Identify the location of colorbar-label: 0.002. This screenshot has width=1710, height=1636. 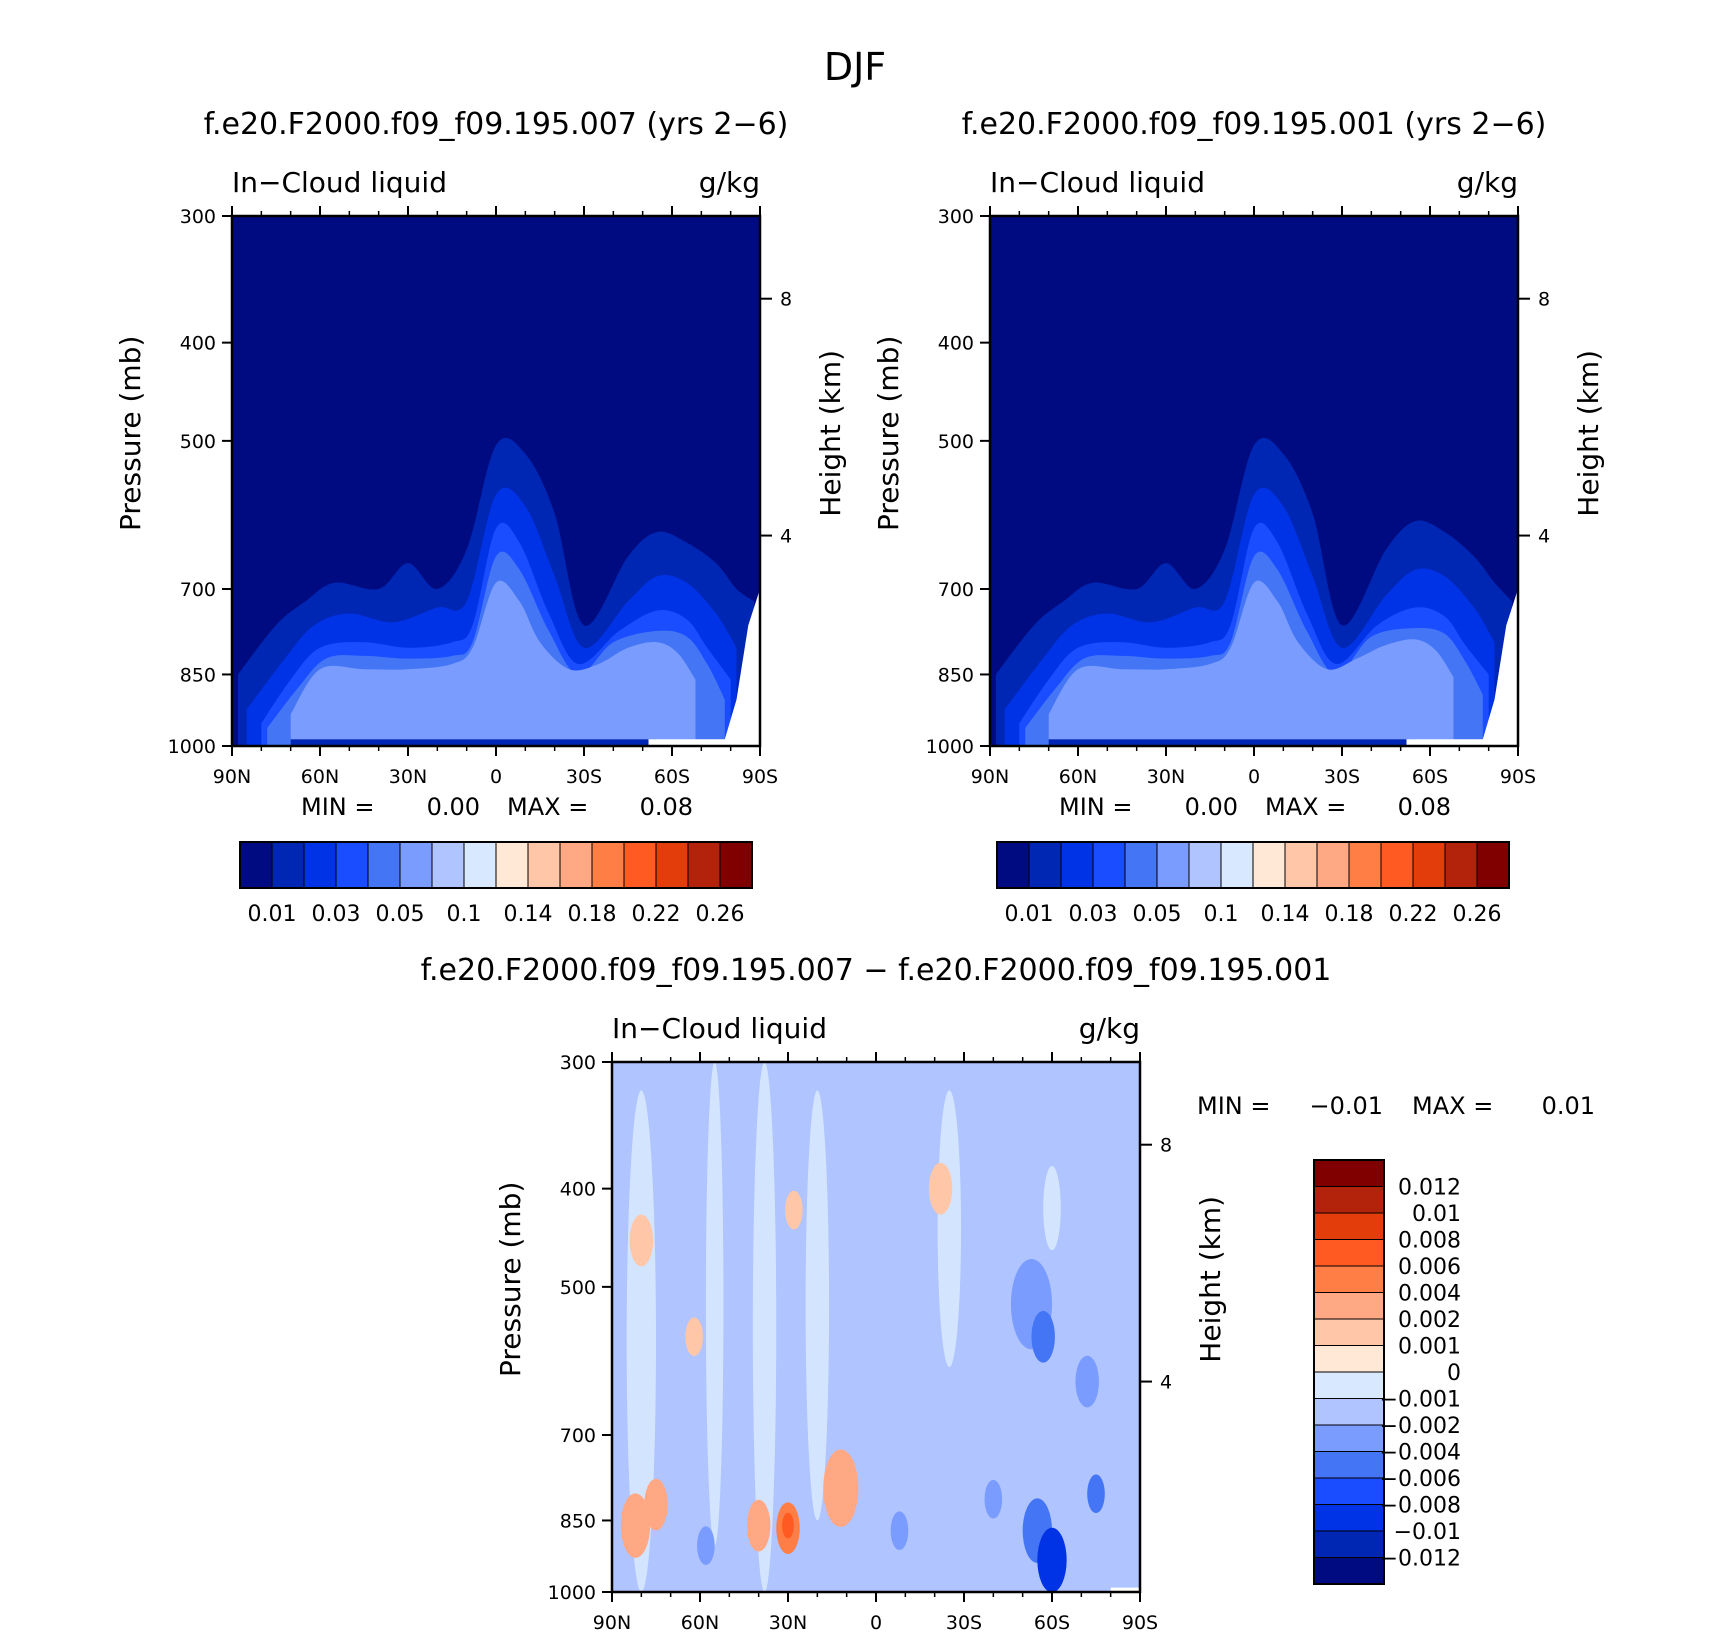
(1429, 1320).